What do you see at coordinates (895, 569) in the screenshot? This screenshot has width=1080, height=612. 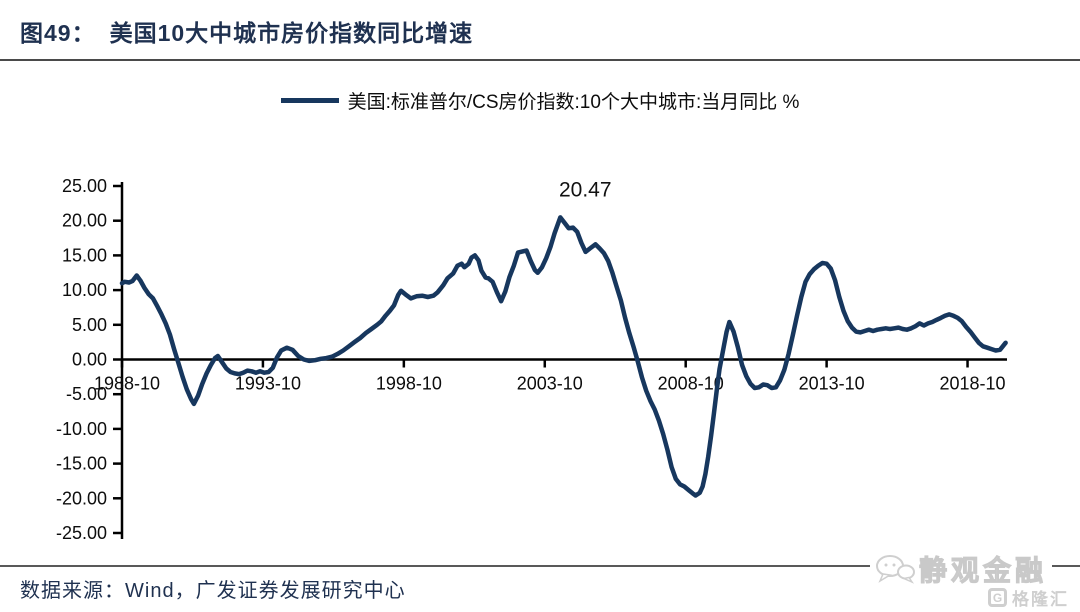 I see `wechat-bubbles-icon` at bounding box center [895, 569].